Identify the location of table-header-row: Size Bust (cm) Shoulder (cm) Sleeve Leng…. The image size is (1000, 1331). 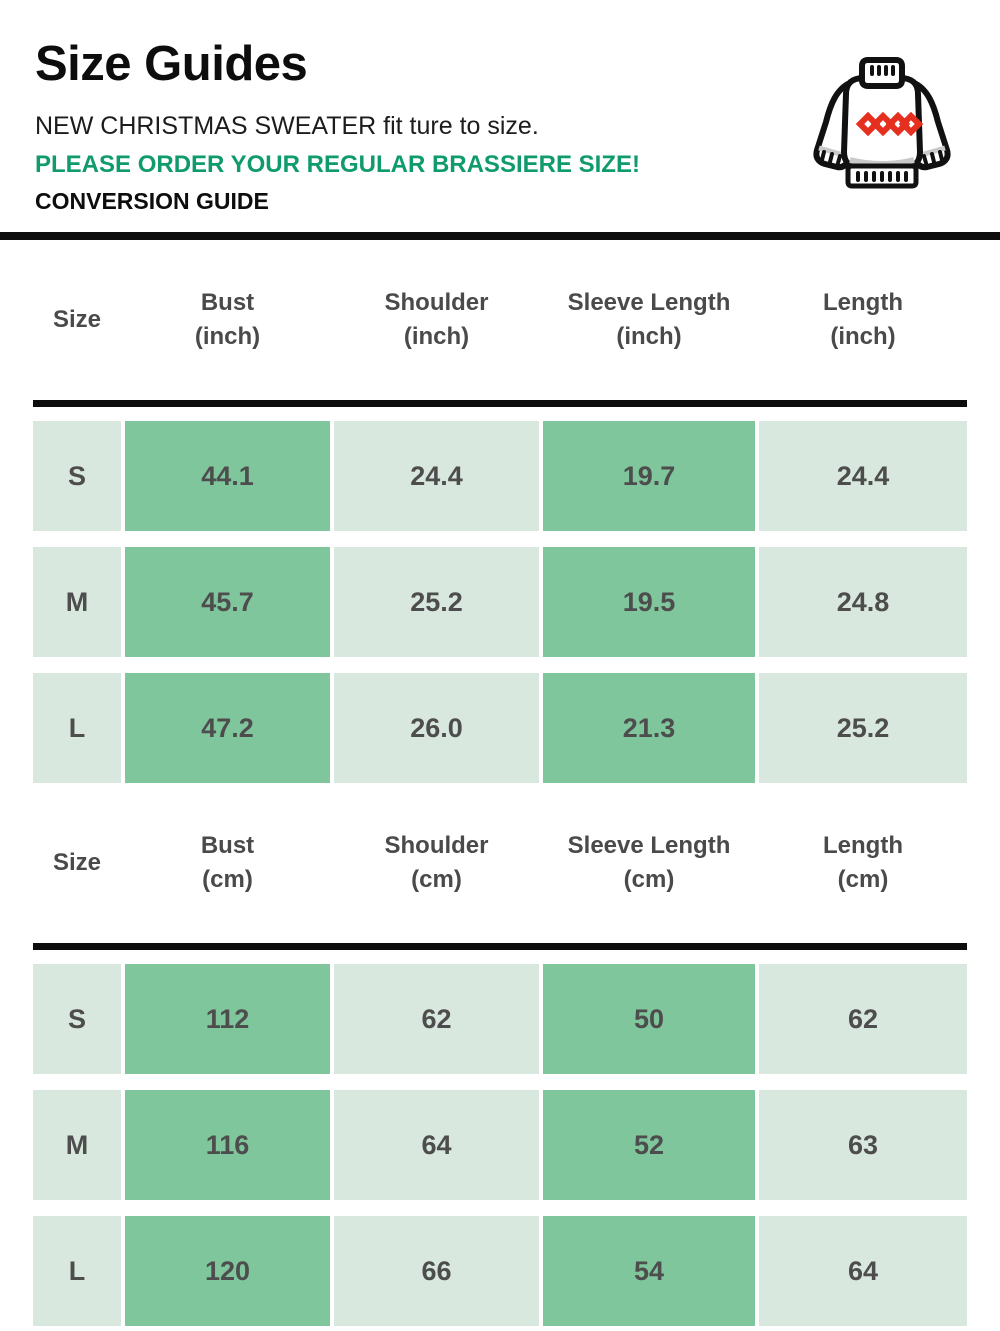
(500, 863).